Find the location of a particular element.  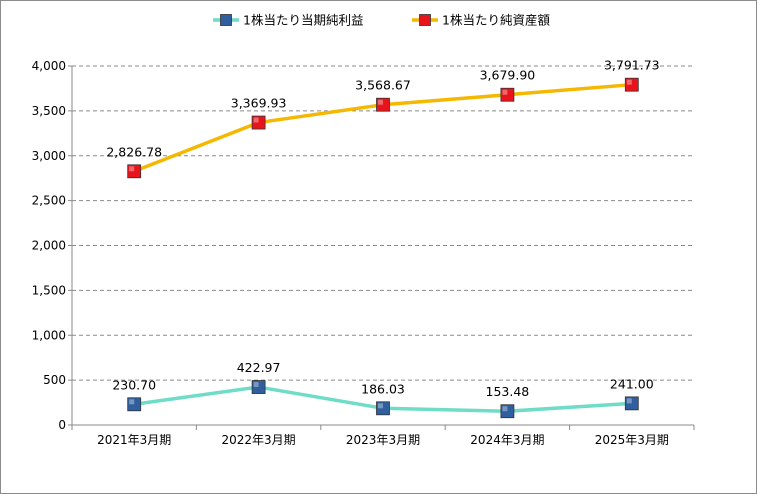

x-tick-label: 2021年3月期 is located at coordinates (134, 440).